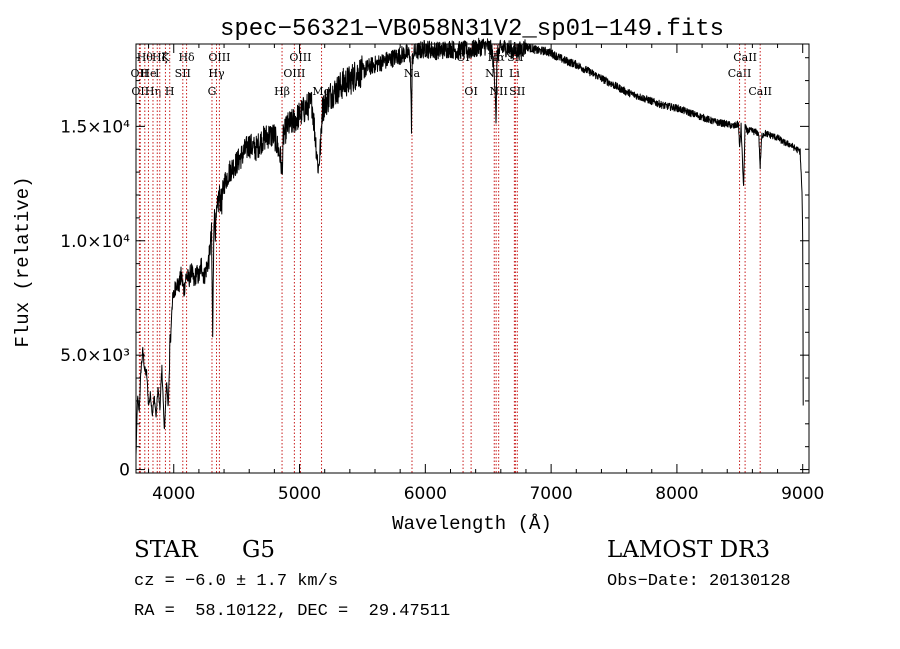  What do you see at coordinates (236, 581) in the screenshot?
I see `redshift-value: cz = −6.0 ± 1.7 km/s` at bounding box center [236, 581].